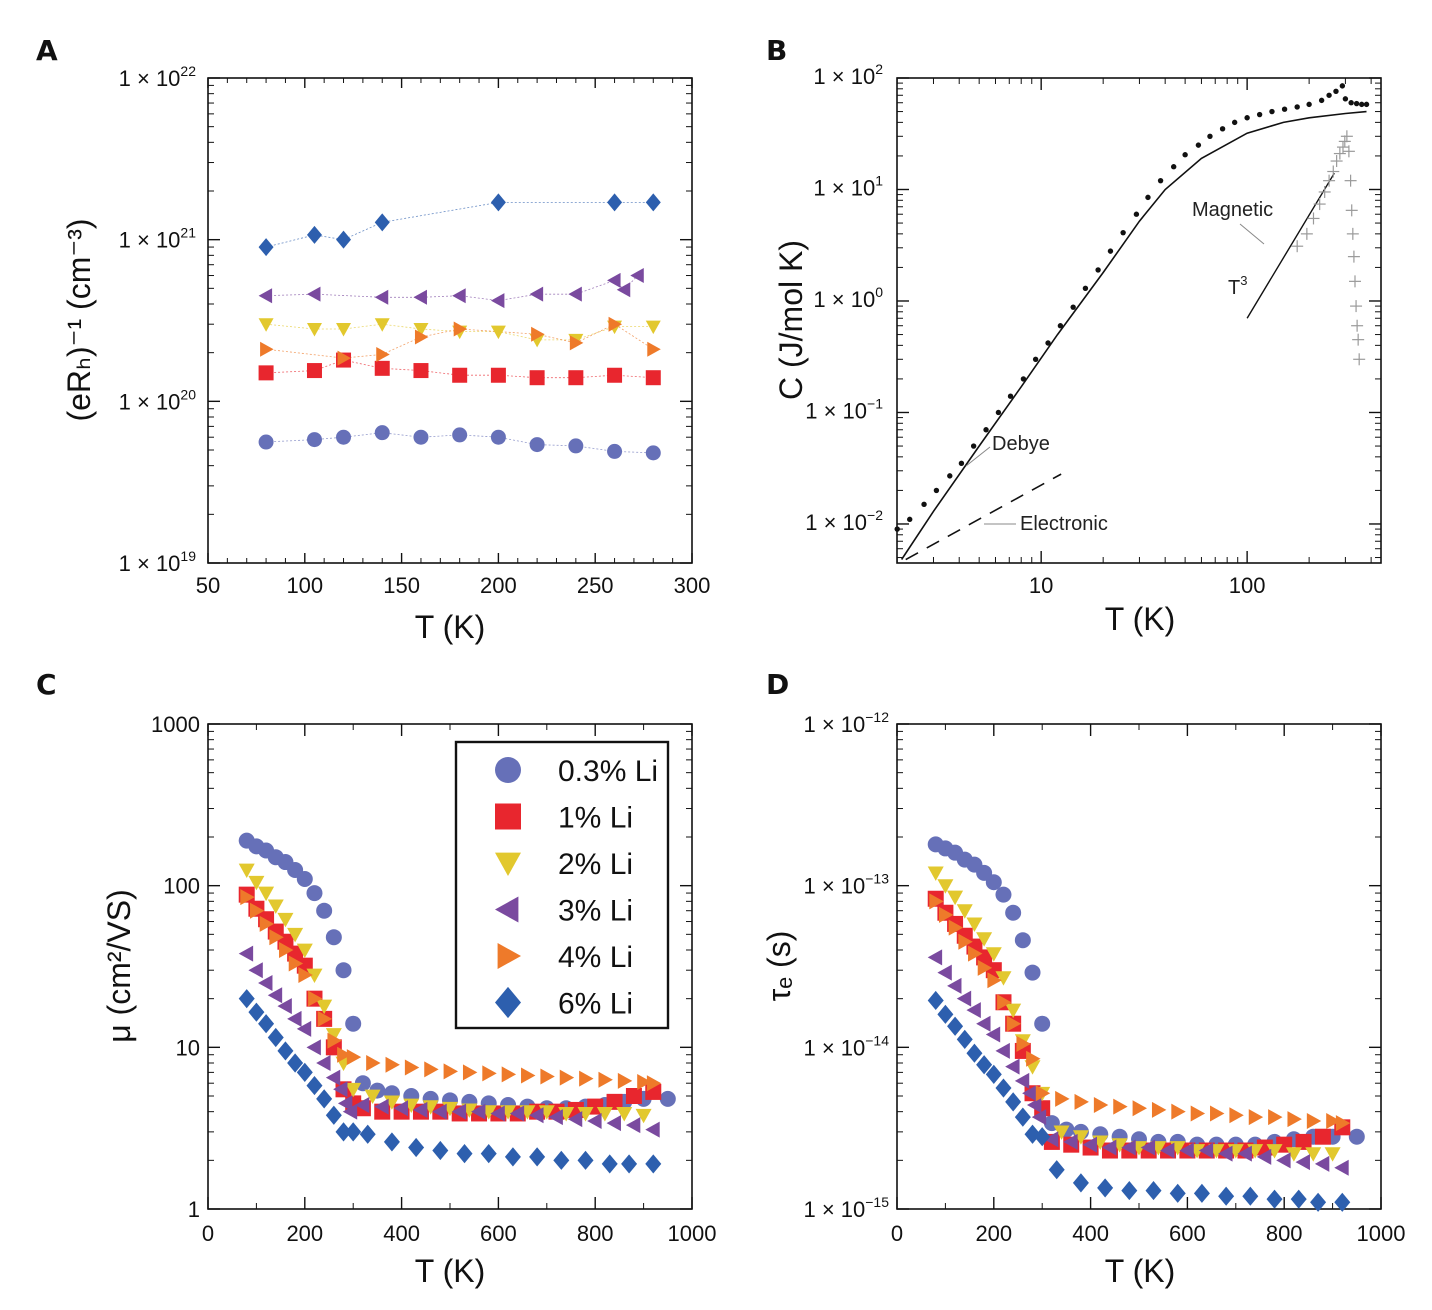 The height and width of the screenshot is (1310, 1432). What do you see at coordinates (194, 1209) in the screenshot?
I see `y-tick-label: 1` at bounding box center [194, 1209].